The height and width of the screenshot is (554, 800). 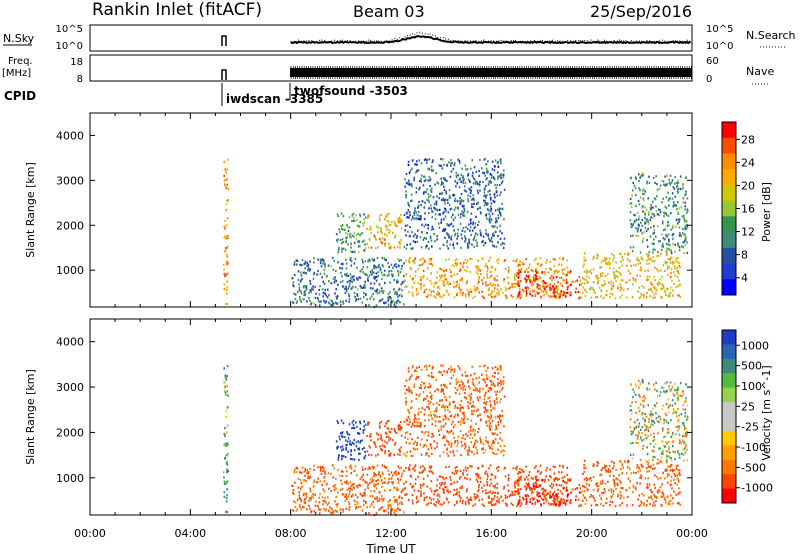 I want to click on freq-label: Freq., so click(x=20, y=61).